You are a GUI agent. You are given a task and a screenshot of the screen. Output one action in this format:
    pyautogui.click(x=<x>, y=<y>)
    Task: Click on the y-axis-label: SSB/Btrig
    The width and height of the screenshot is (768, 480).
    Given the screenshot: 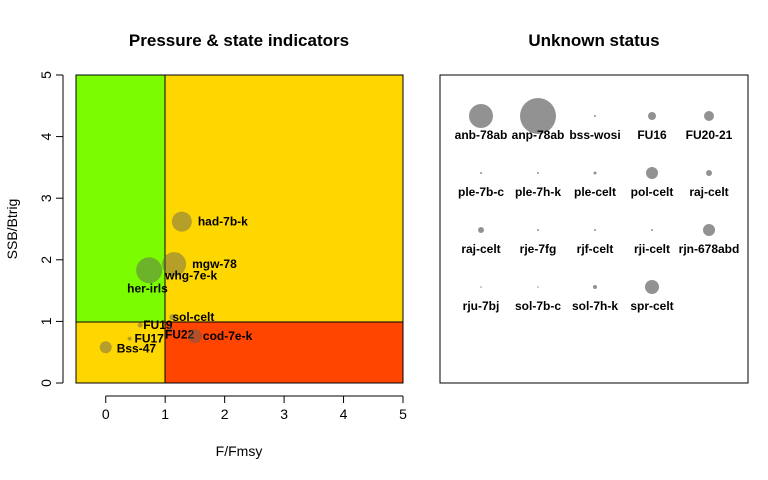 What is the action you would take?
    pyautogui.click(x=12, y=229)
    